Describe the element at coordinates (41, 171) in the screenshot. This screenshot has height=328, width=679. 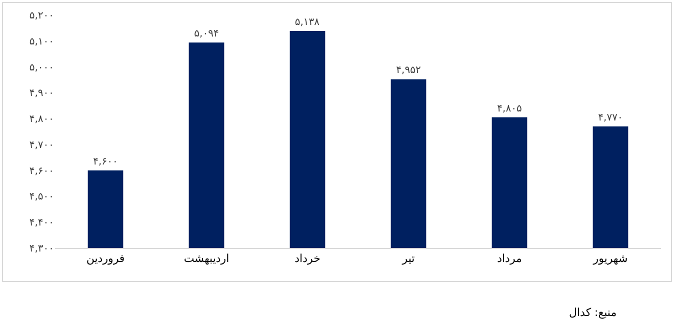
I see `y-tick-label: ۴,۶۰۰` at that location.